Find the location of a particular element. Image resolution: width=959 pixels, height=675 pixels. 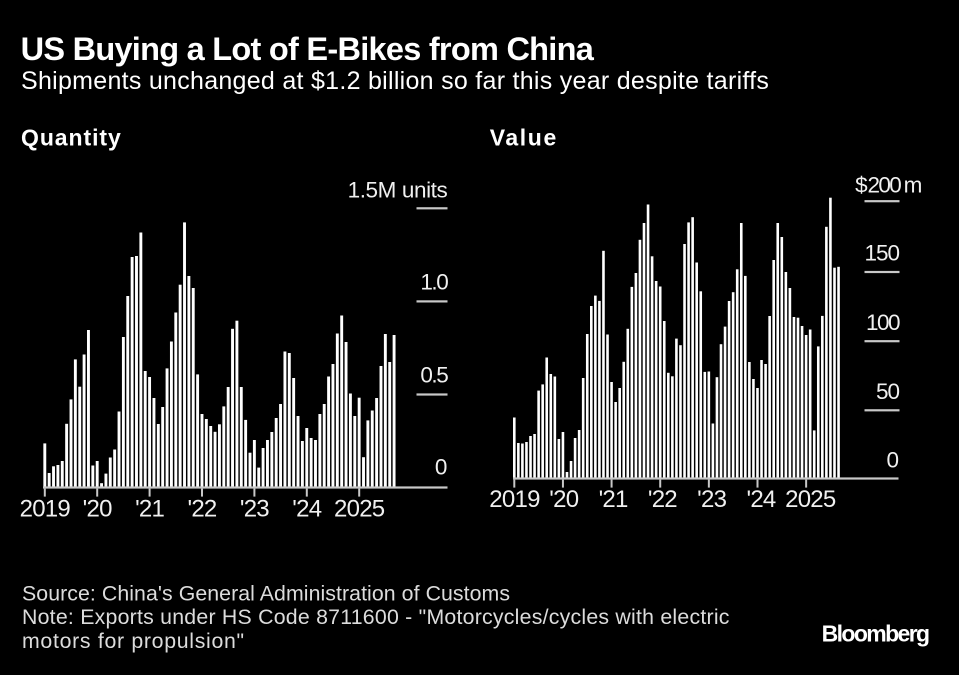

svg-text:US Buying a Lot of E-Bikes fro: US Buying a Lot of E-Bikes from China is located at coordinates (308, 49).